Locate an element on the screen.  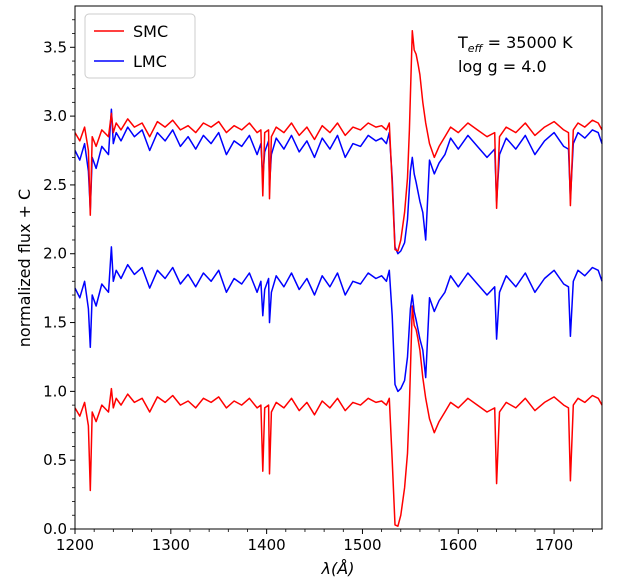
teff-annotation: Teff = 35000 K is located at coordinates (515, 44).